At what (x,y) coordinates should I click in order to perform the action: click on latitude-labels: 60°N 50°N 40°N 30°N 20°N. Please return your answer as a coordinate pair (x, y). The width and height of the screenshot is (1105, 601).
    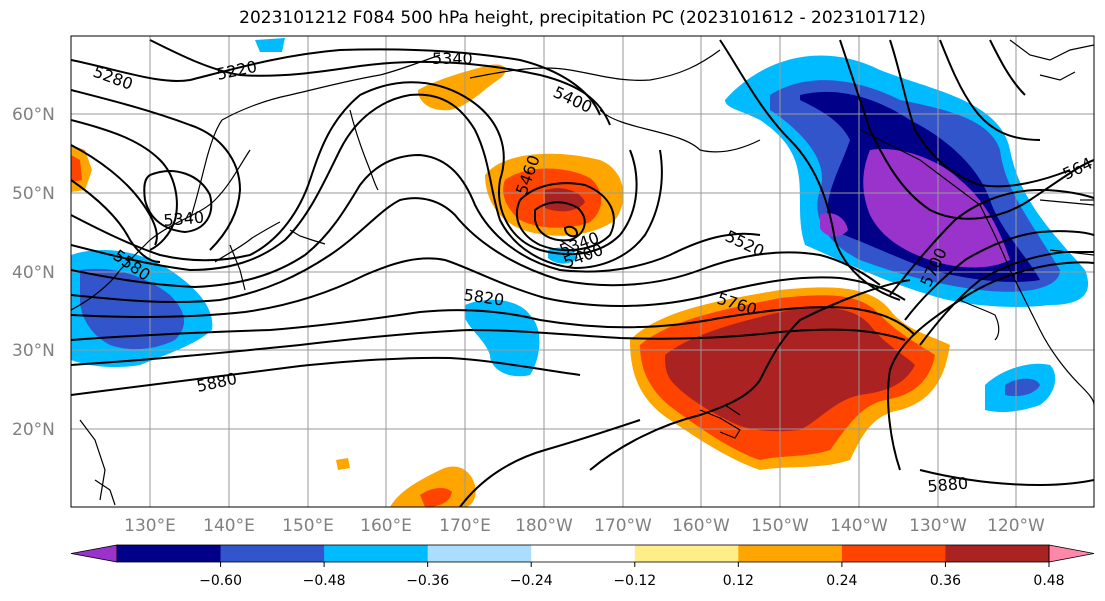
    Looking at the image, I should click on (33, 272).